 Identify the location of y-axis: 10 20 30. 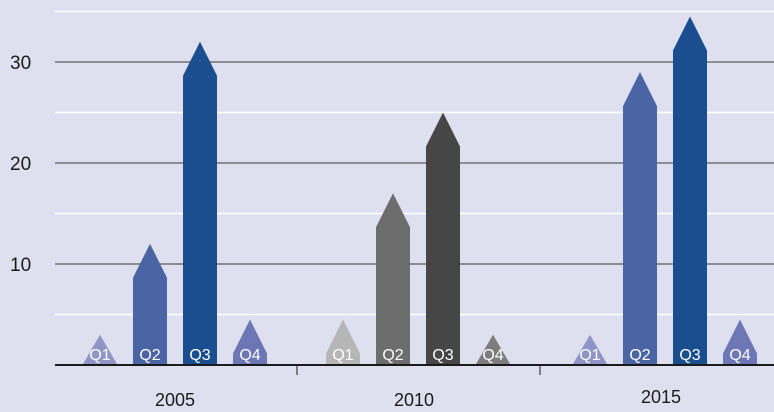
(20, 164).